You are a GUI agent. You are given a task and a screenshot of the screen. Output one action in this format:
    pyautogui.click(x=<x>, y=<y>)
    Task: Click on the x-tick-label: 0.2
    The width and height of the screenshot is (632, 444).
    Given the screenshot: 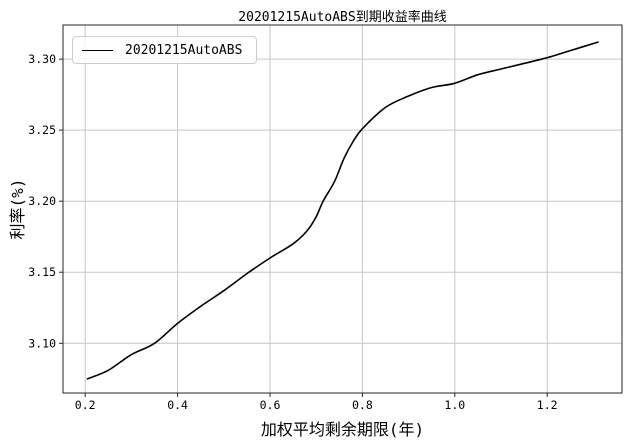 What is the action you would take?
    pyautogui.click(x=85, y=405)
    